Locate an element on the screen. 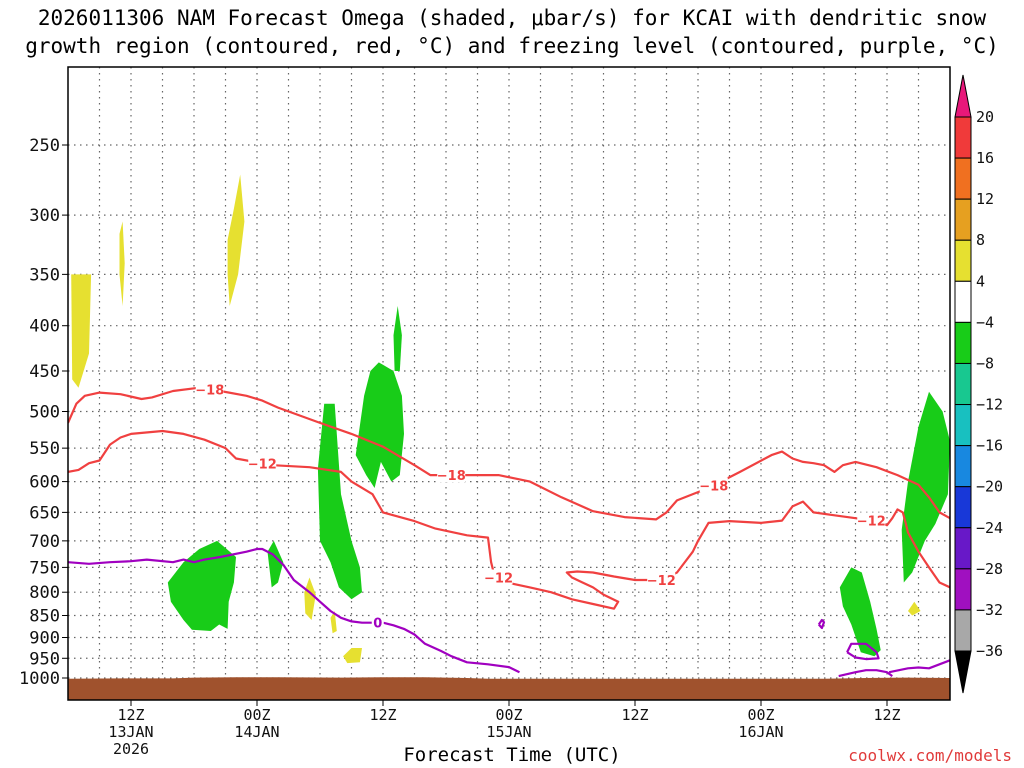 The width and height of the screenshot is (1024, 768). terrain-layer is located at coordinates (509, 688).